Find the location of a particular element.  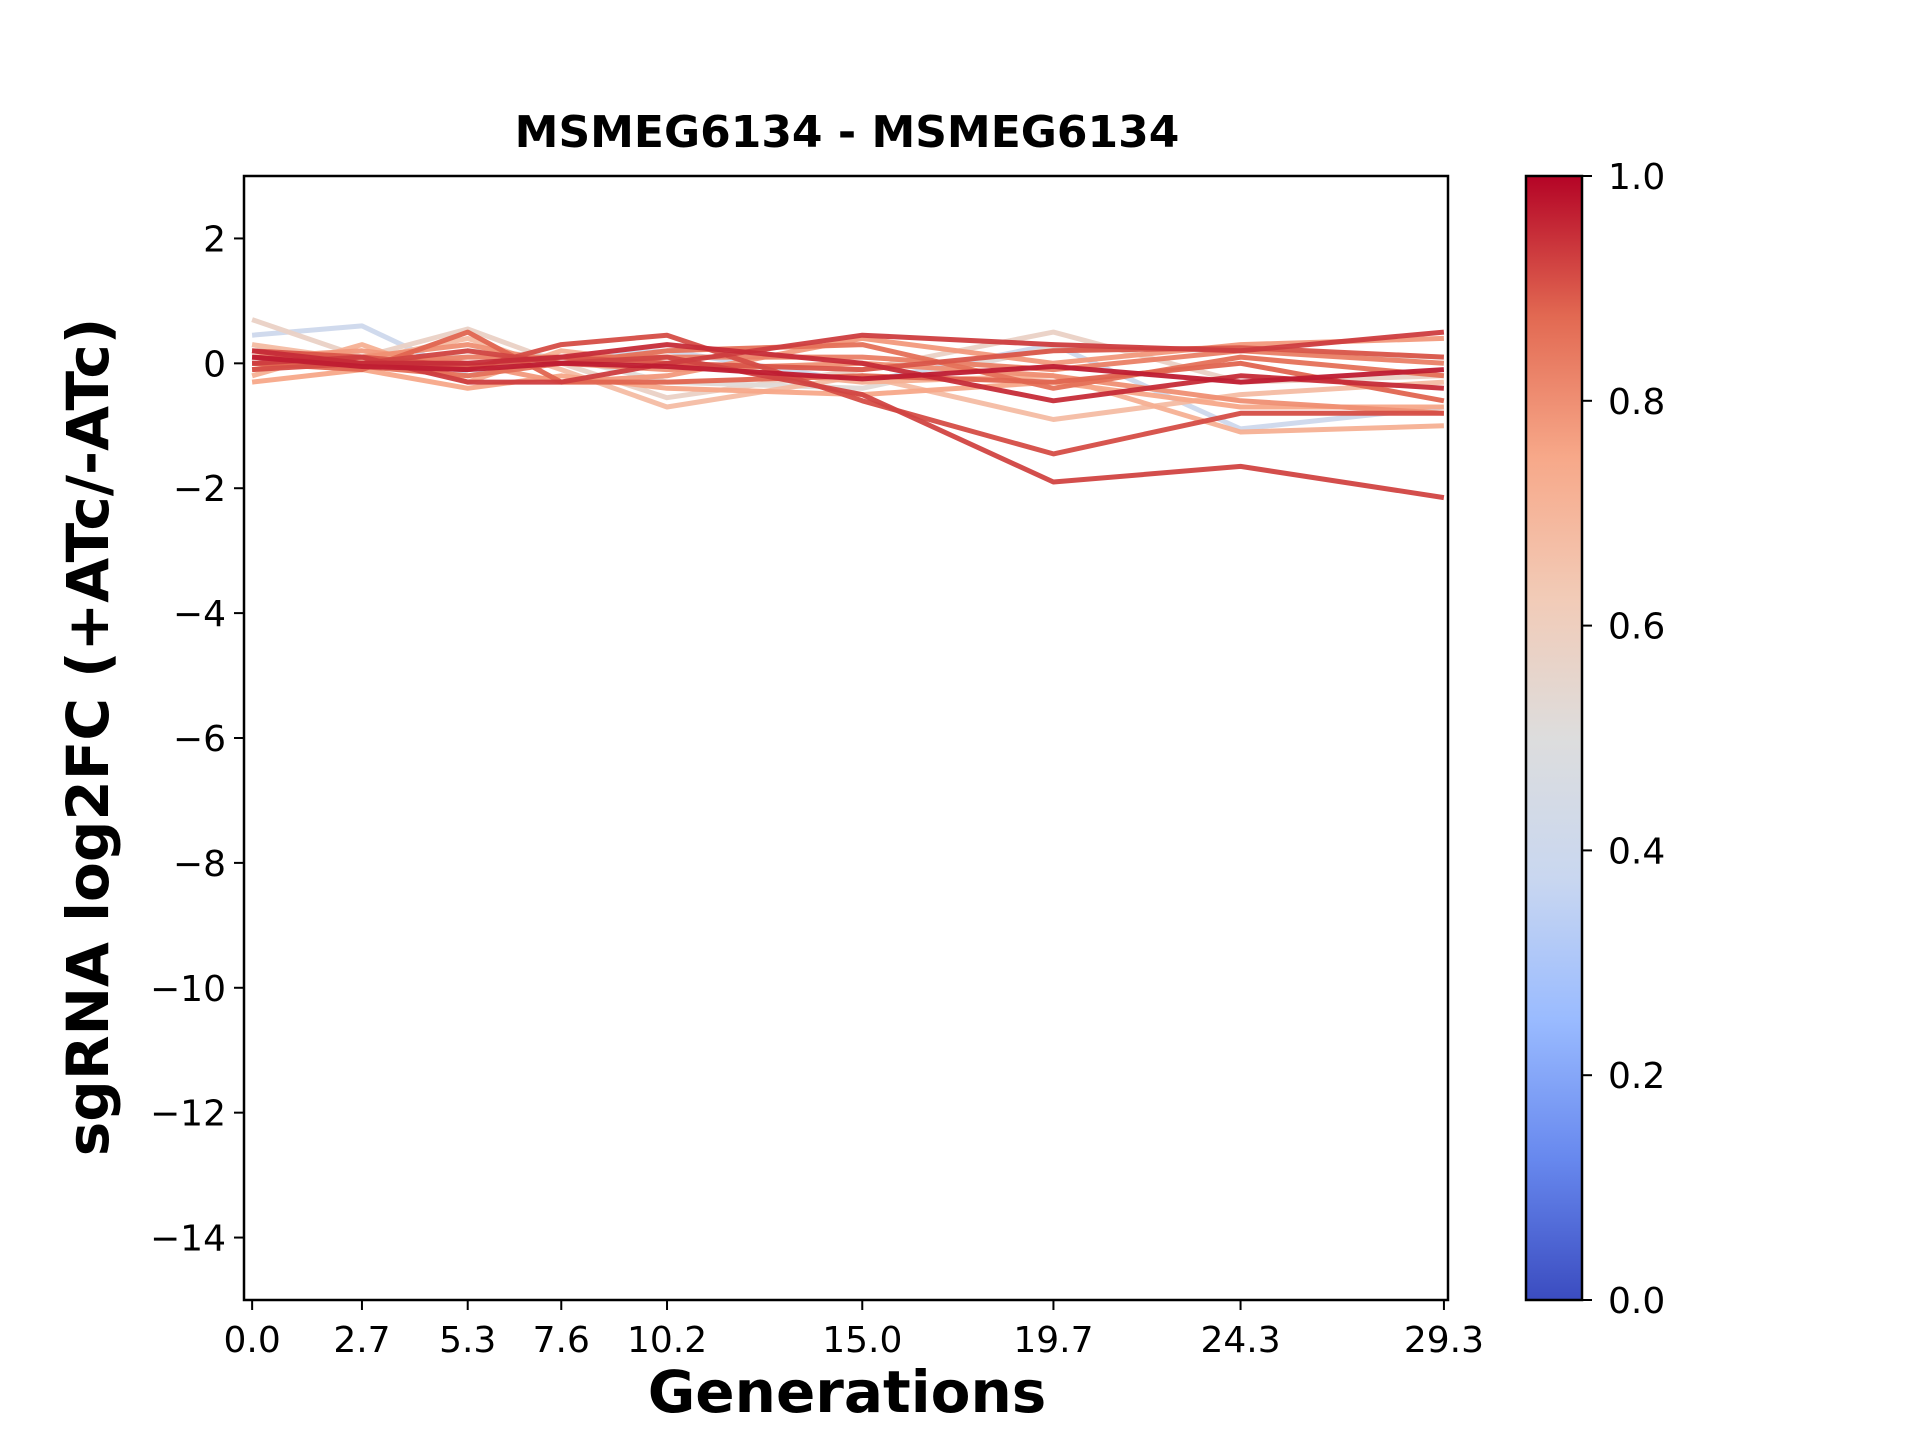

x-tick-label: 7.6 is located at coordinates (561, 1340).